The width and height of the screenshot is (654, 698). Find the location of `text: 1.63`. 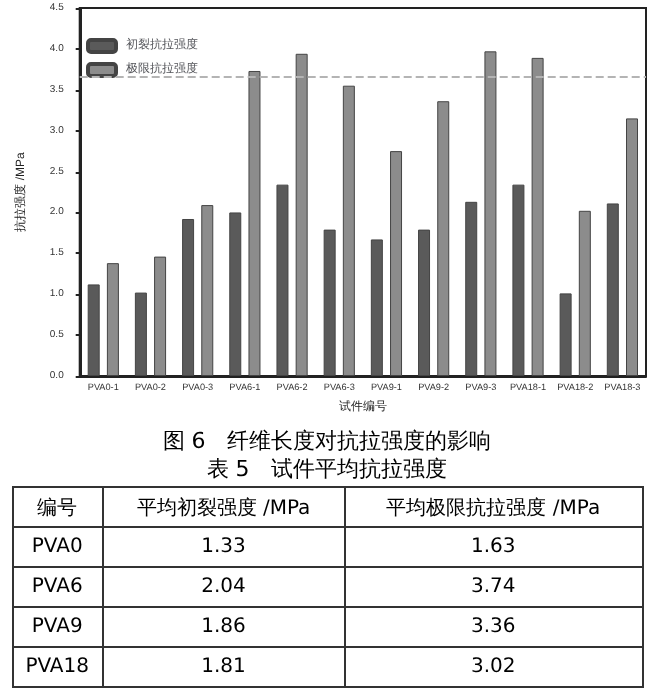

text: 1.63 is located at coordinates (493, 547).